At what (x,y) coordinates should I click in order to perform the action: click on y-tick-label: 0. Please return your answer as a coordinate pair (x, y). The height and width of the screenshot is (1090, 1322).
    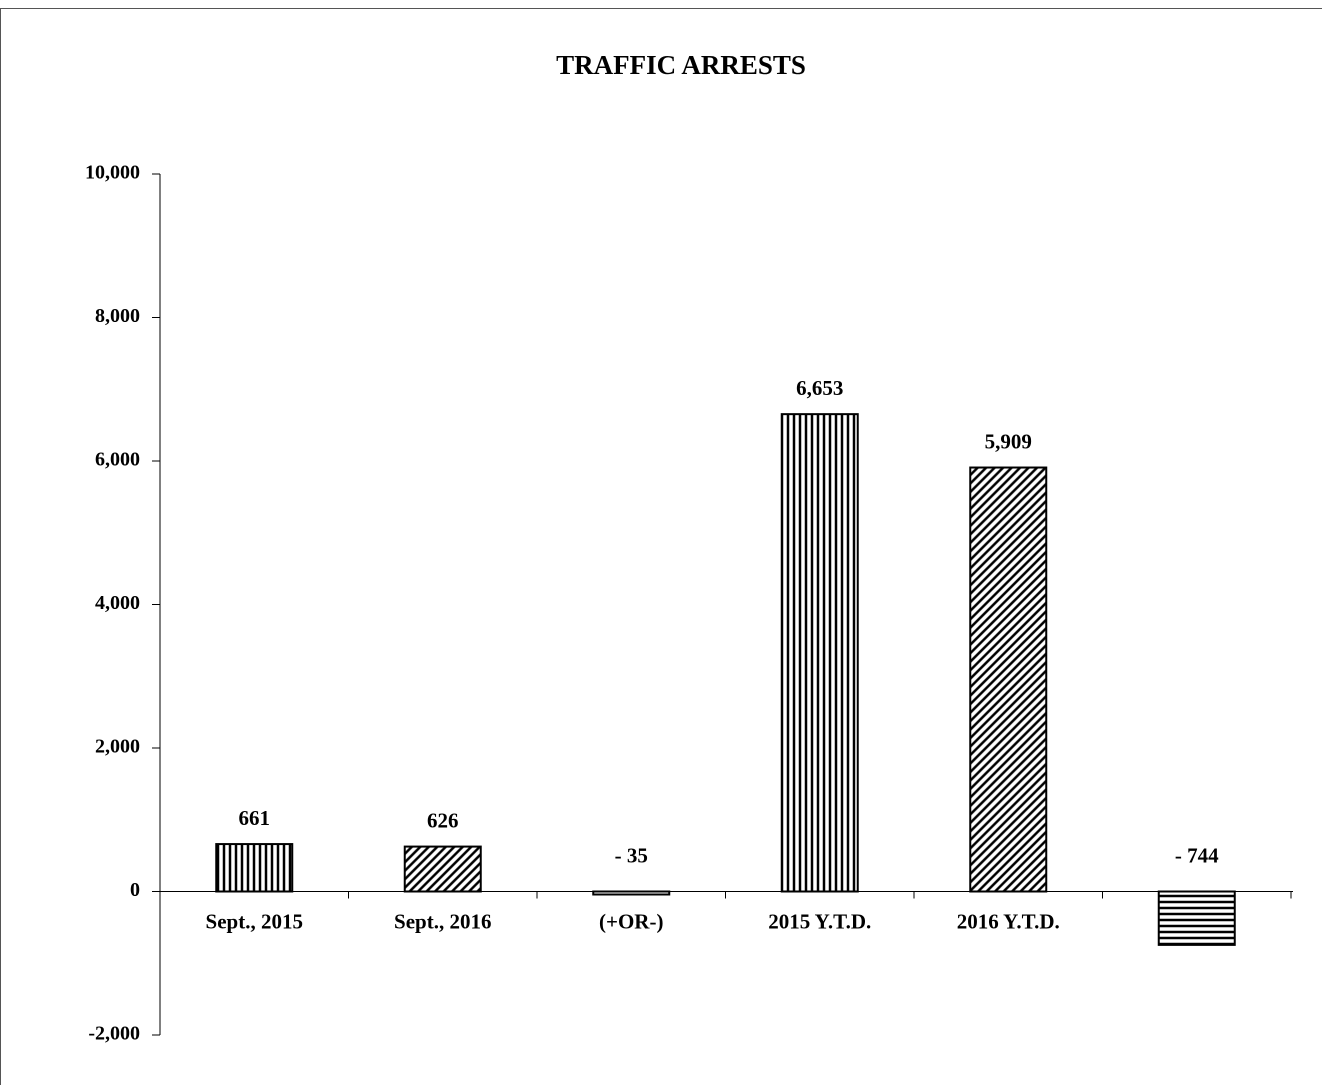
    Looking at the image, I should click on (135, 890).